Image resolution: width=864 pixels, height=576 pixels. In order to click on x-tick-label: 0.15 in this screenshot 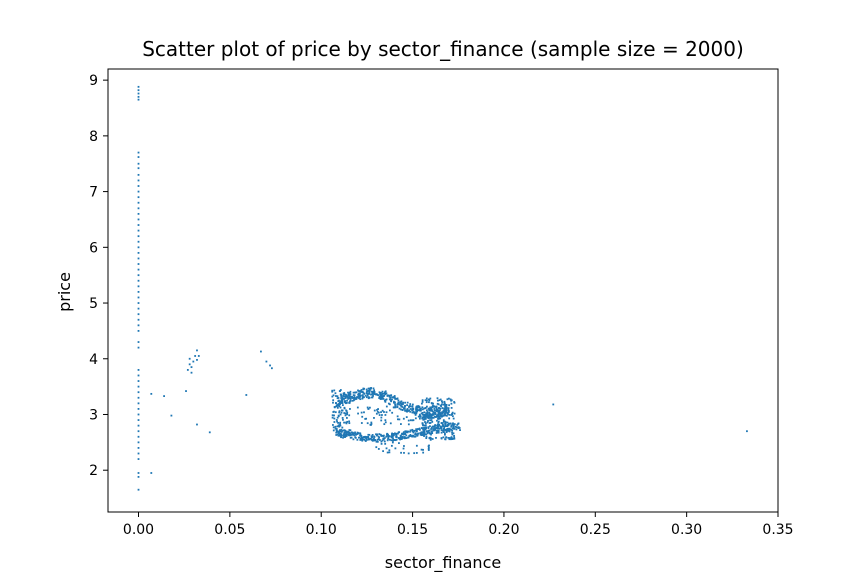, I will do `click(412, 530)`.